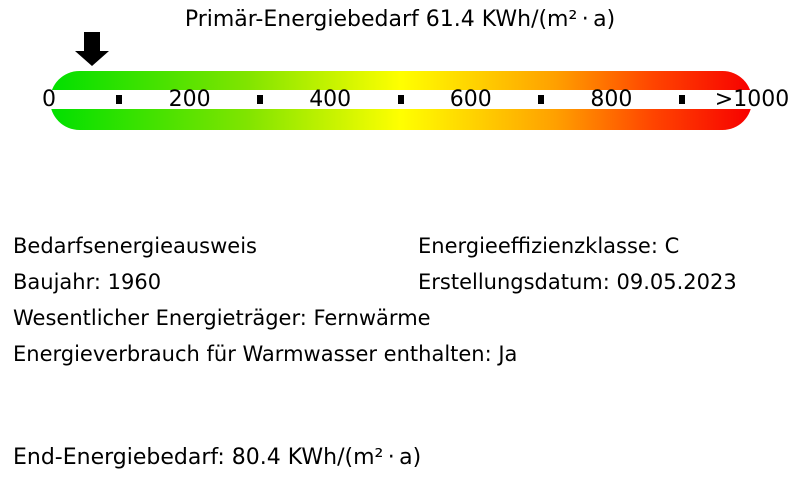 The height and width of the screenshot is (485, 800). Describe the element at coordinates (222, 318) in the screenshot. I see `energy-carrier-label: Wesentlicher Energieträger: Fernwärme` at that location.